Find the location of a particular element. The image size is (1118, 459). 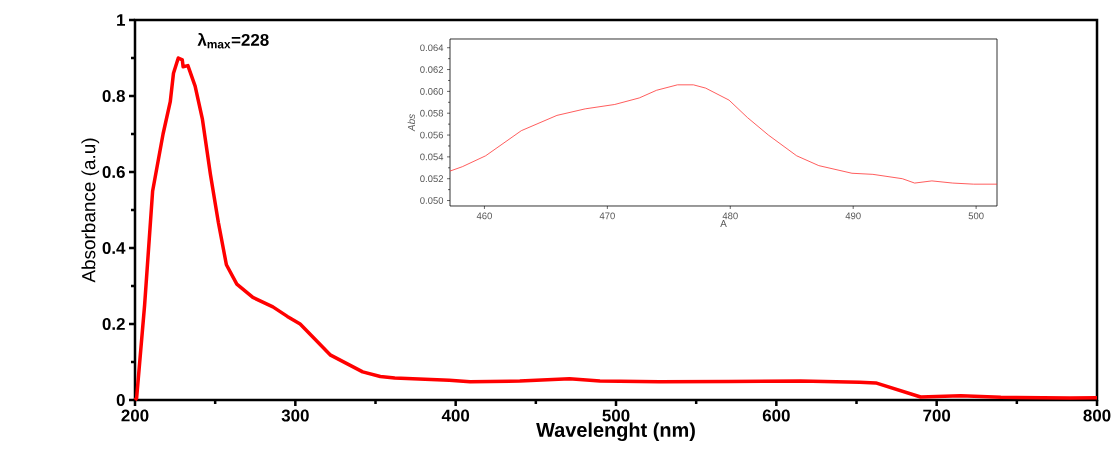

annotation: λ$_{max}$=228 is located at coordinates (233, 41).